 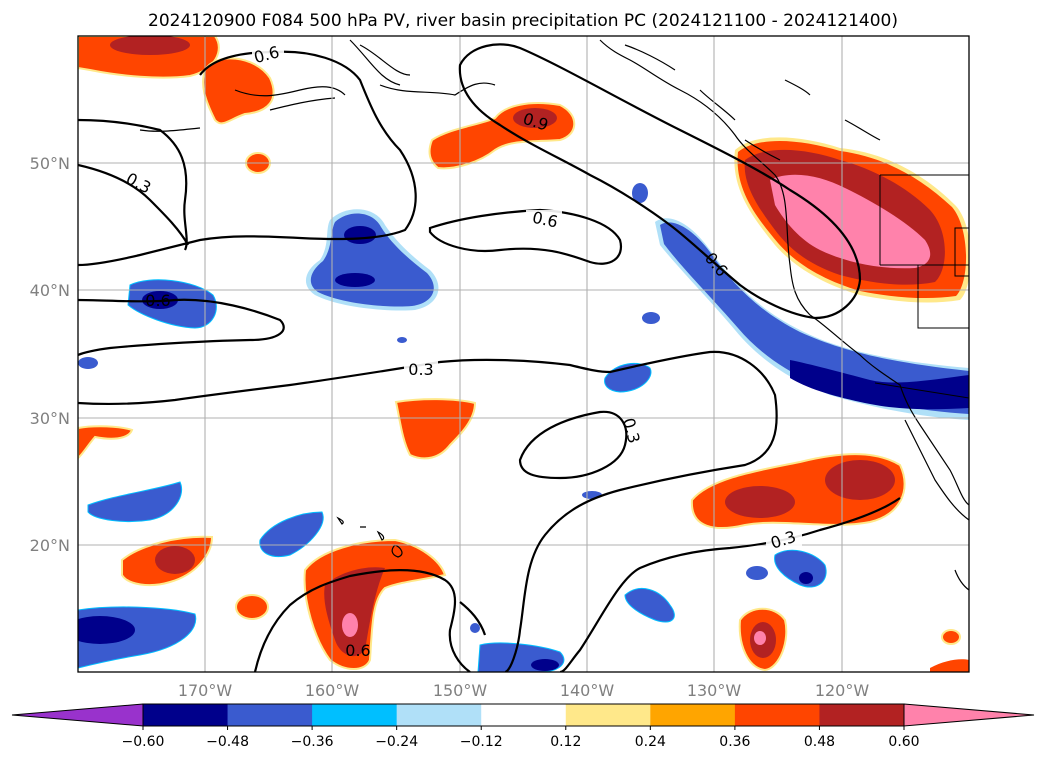 What do you see at coordinates (50, 418) in the screenshot?
I see `lat-label: 30°N` at bounding box center [50, 418].